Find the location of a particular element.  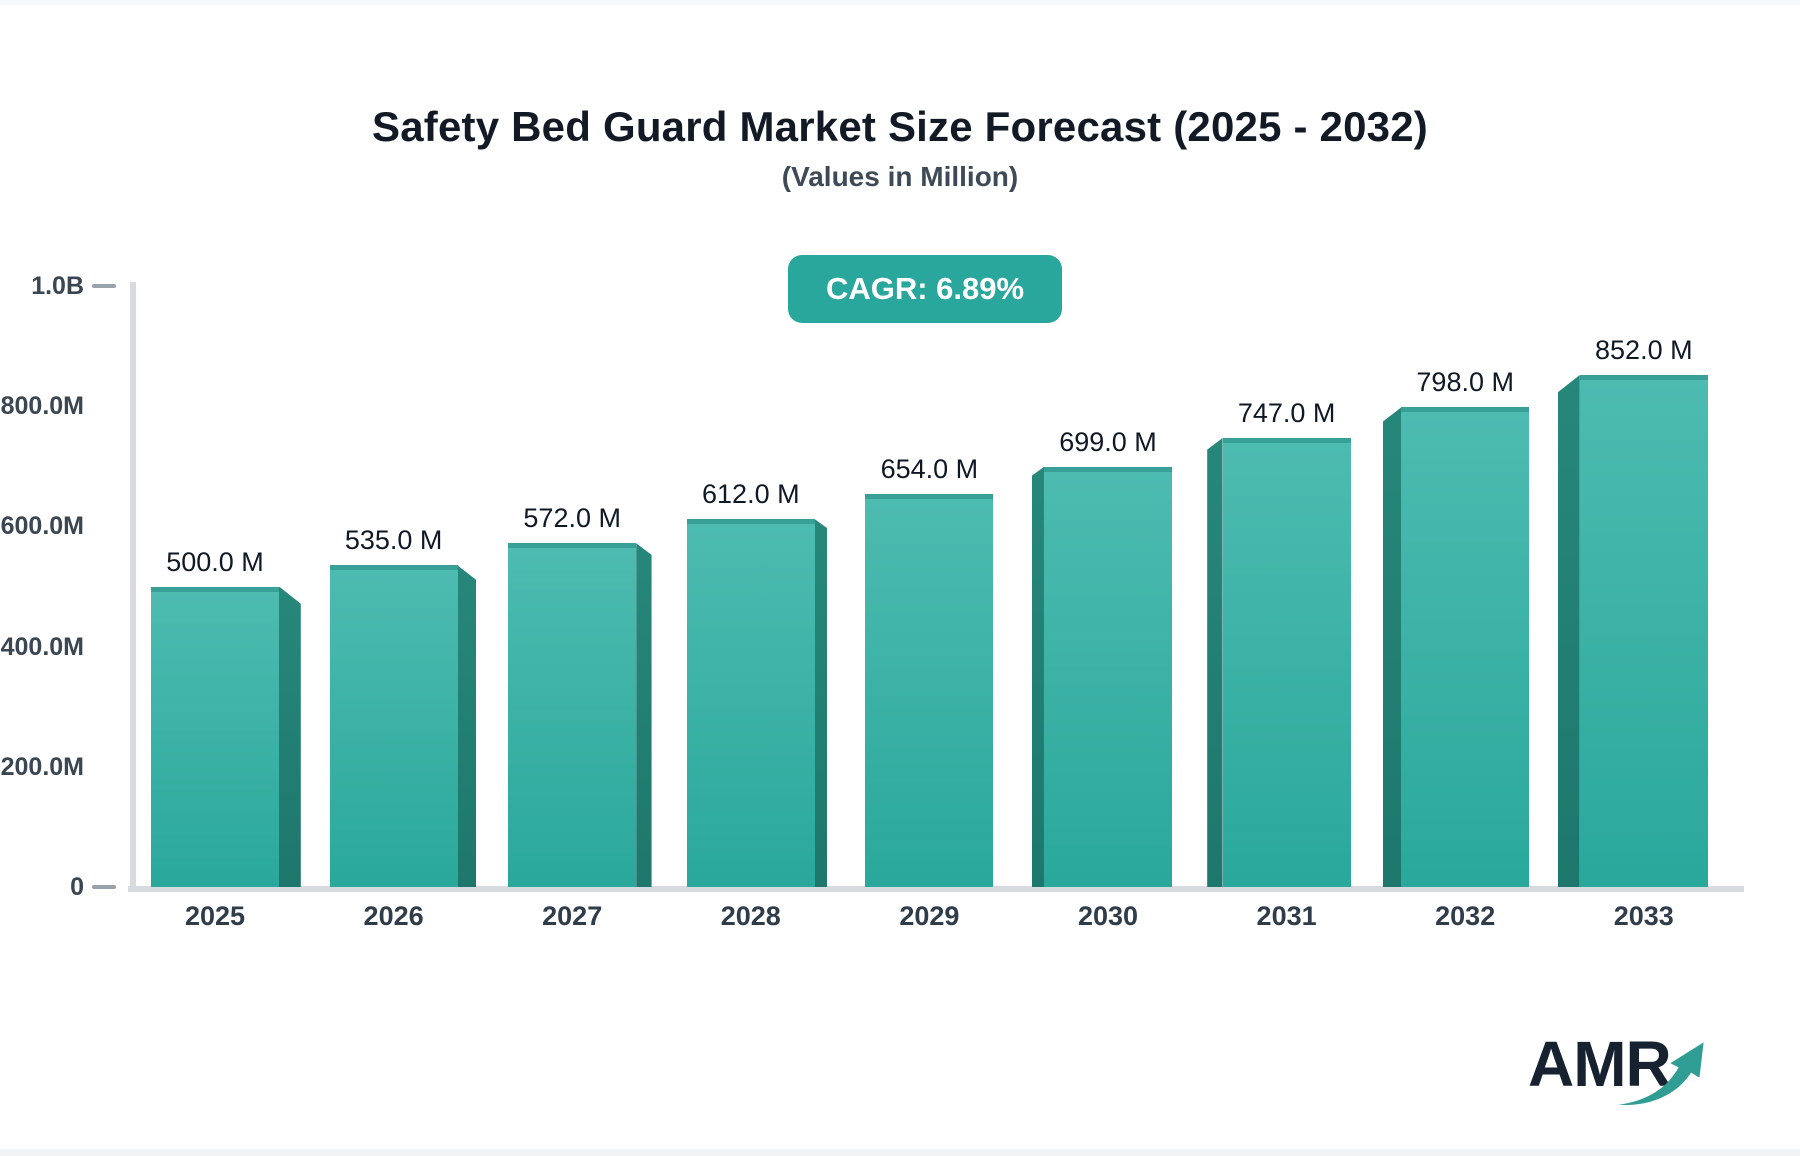

amr-logo: AMR is located at coordinates (1623, 1070).